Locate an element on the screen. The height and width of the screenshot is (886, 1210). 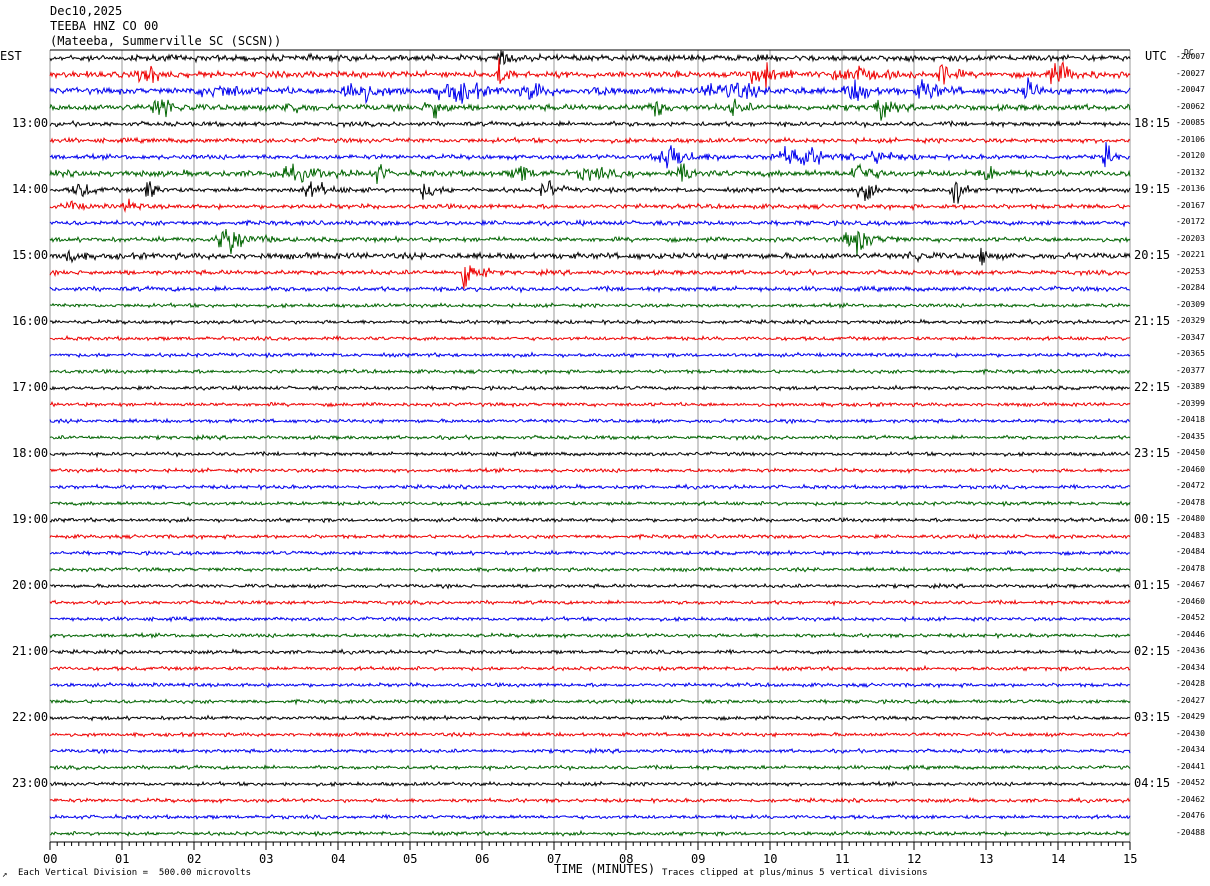
left-hour-label: 19:00 is located at coordinates (30, 519).